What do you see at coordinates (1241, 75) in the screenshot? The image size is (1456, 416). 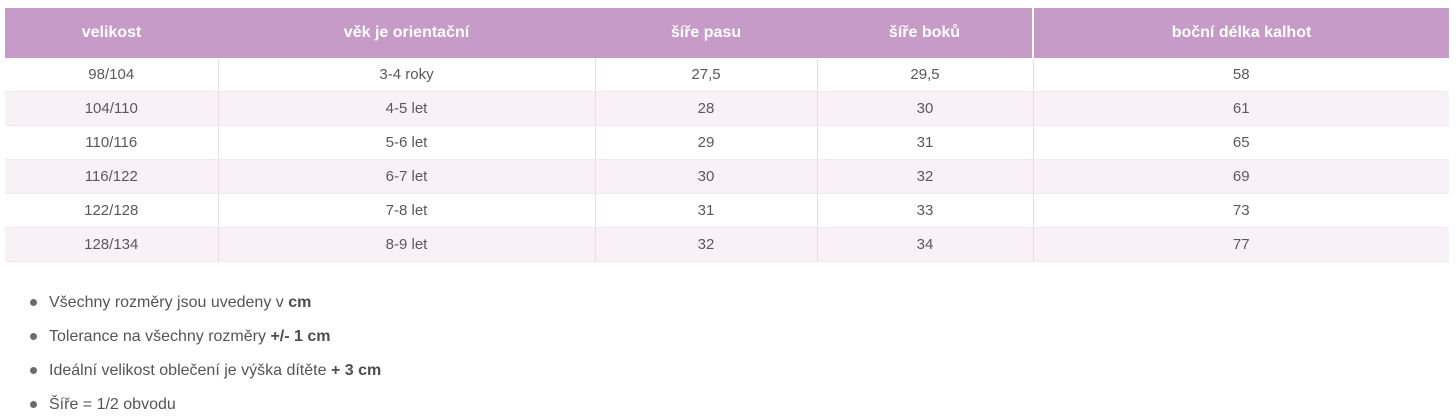 I see `cell-delka: 58` at bounding box center [1241, 75].